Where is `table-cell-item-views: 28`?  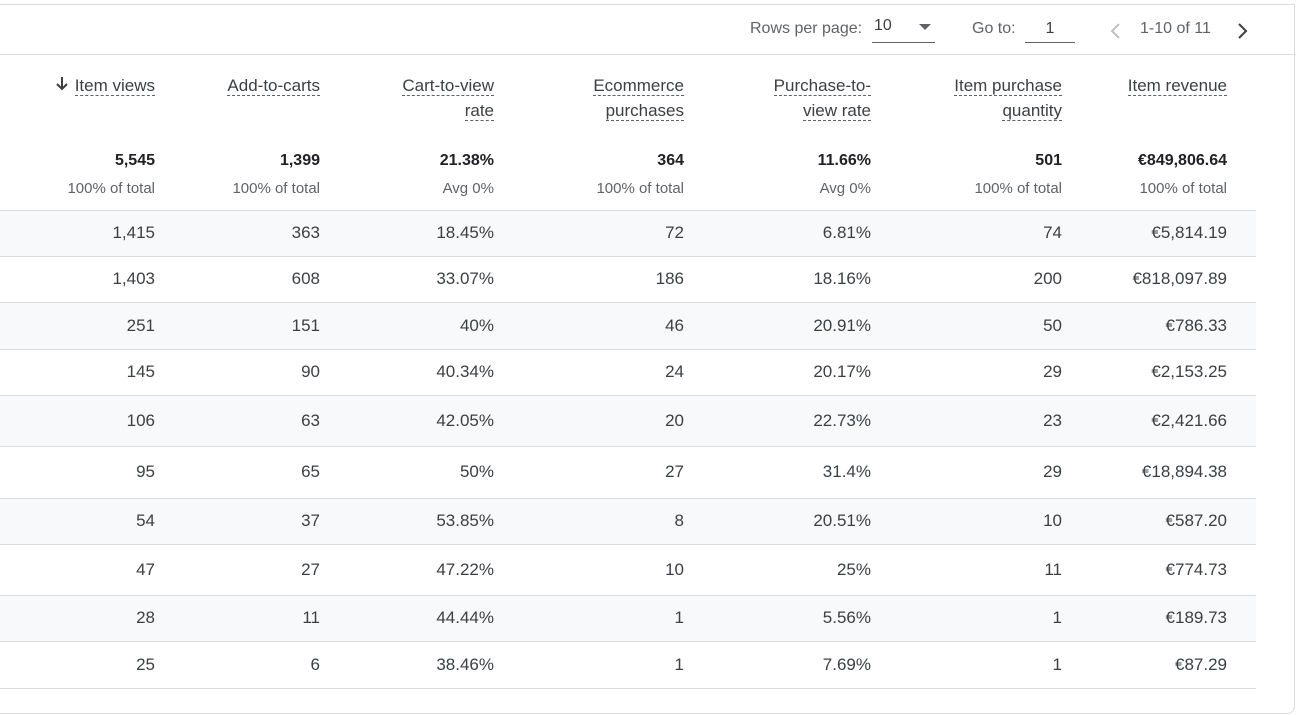
table-cell-item-views: 28 is located at coordinates (145, 617).